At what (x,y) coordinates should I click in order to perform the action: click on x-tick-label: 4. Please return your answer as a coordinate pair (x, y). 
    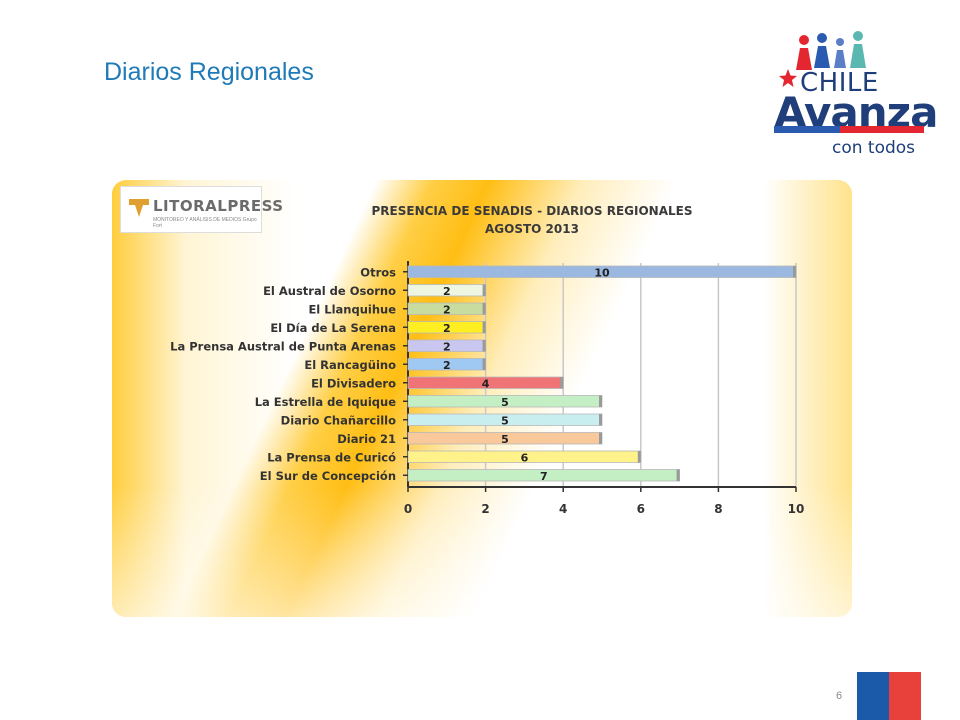
    Looking at the image, I should click on (563, 509).